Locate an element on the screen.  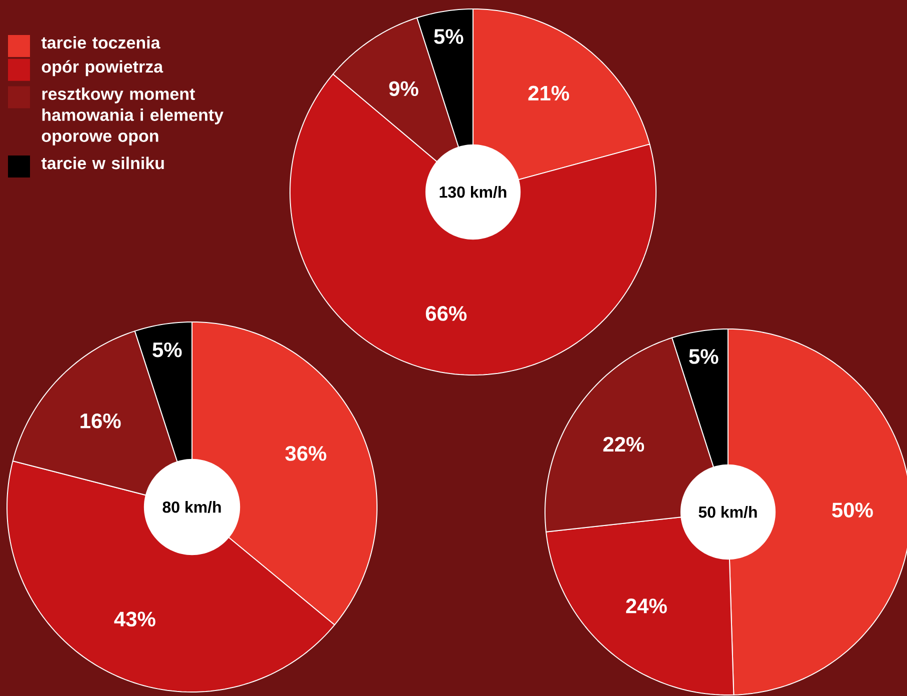
data-label: 16% is located at coordinates (100, 420).